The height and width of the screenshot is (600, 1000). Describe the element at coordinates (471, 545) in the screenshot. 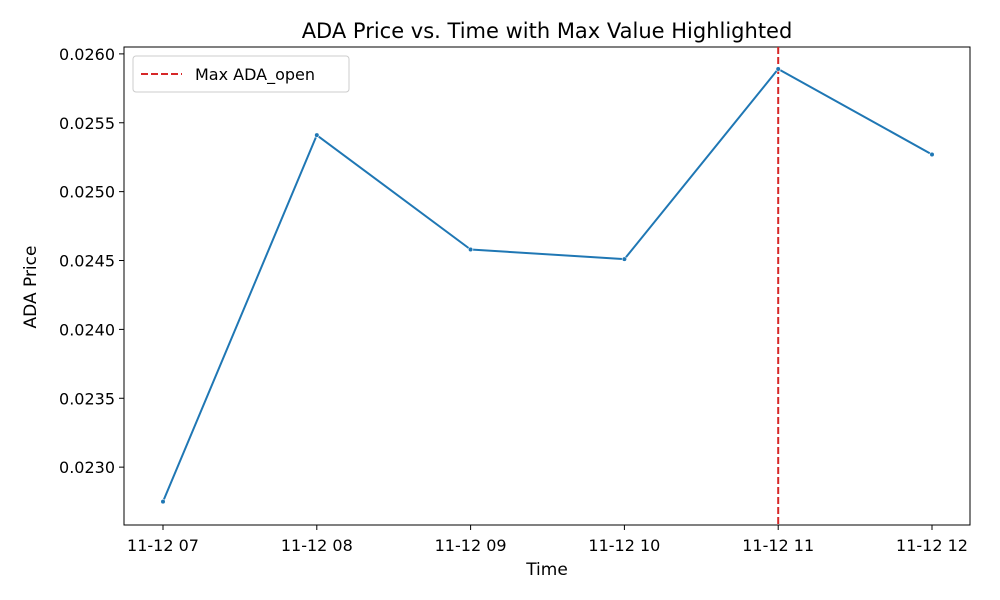

I see `x-tick-label: 11-12 09` at that location.